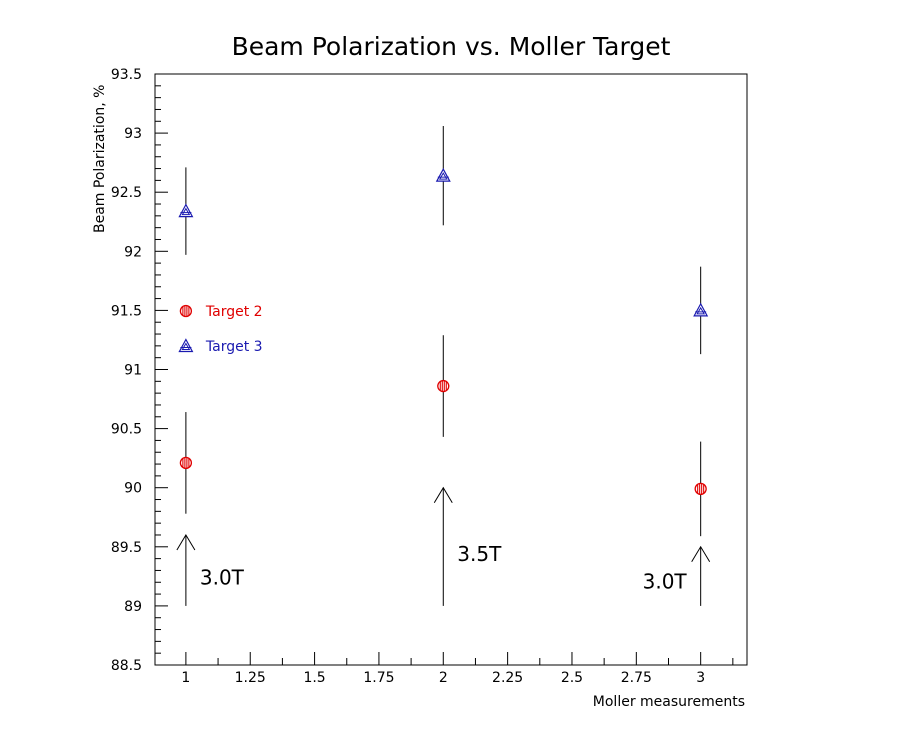  What do you see at coordinates (669, 702) in the screenshot?
I see `x-axis-label: Moller measurements` at bounding box center [669, 702].